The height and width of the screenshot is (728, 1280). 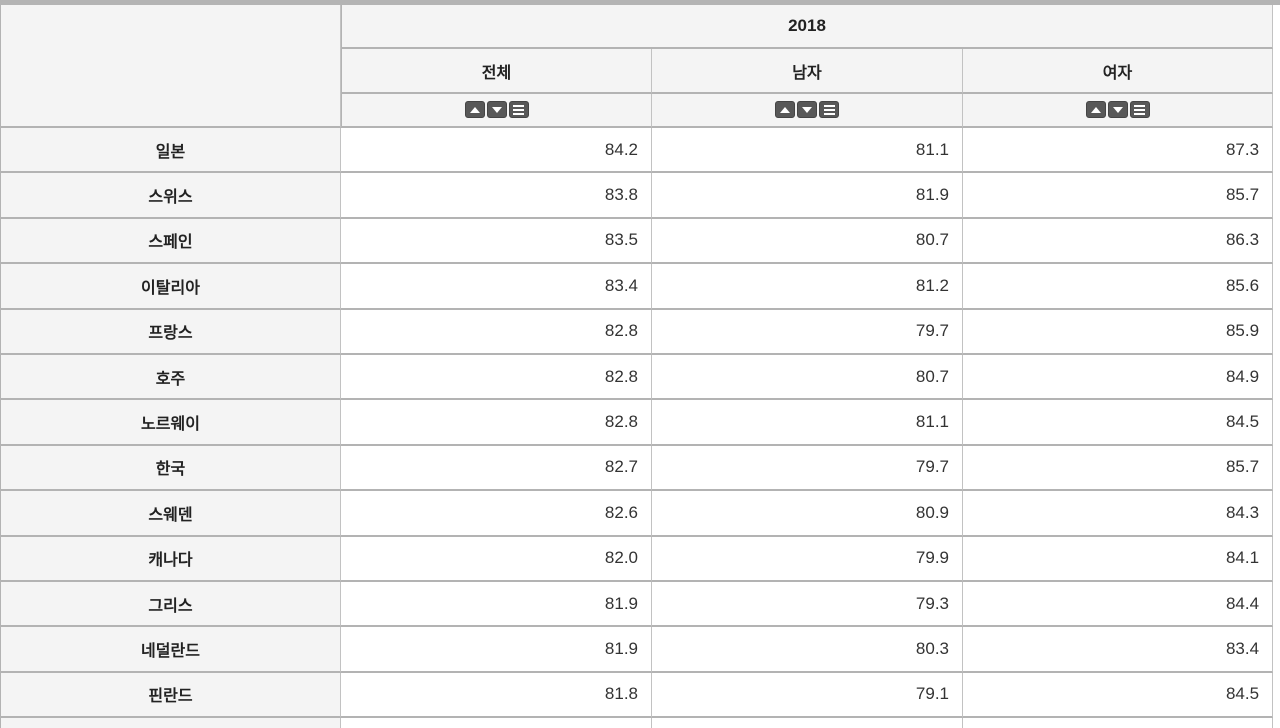 What do you see at coordinates (496, 71) in the screenshot?
I see `column-header-total: 전체` at bounding box center [496, 71].